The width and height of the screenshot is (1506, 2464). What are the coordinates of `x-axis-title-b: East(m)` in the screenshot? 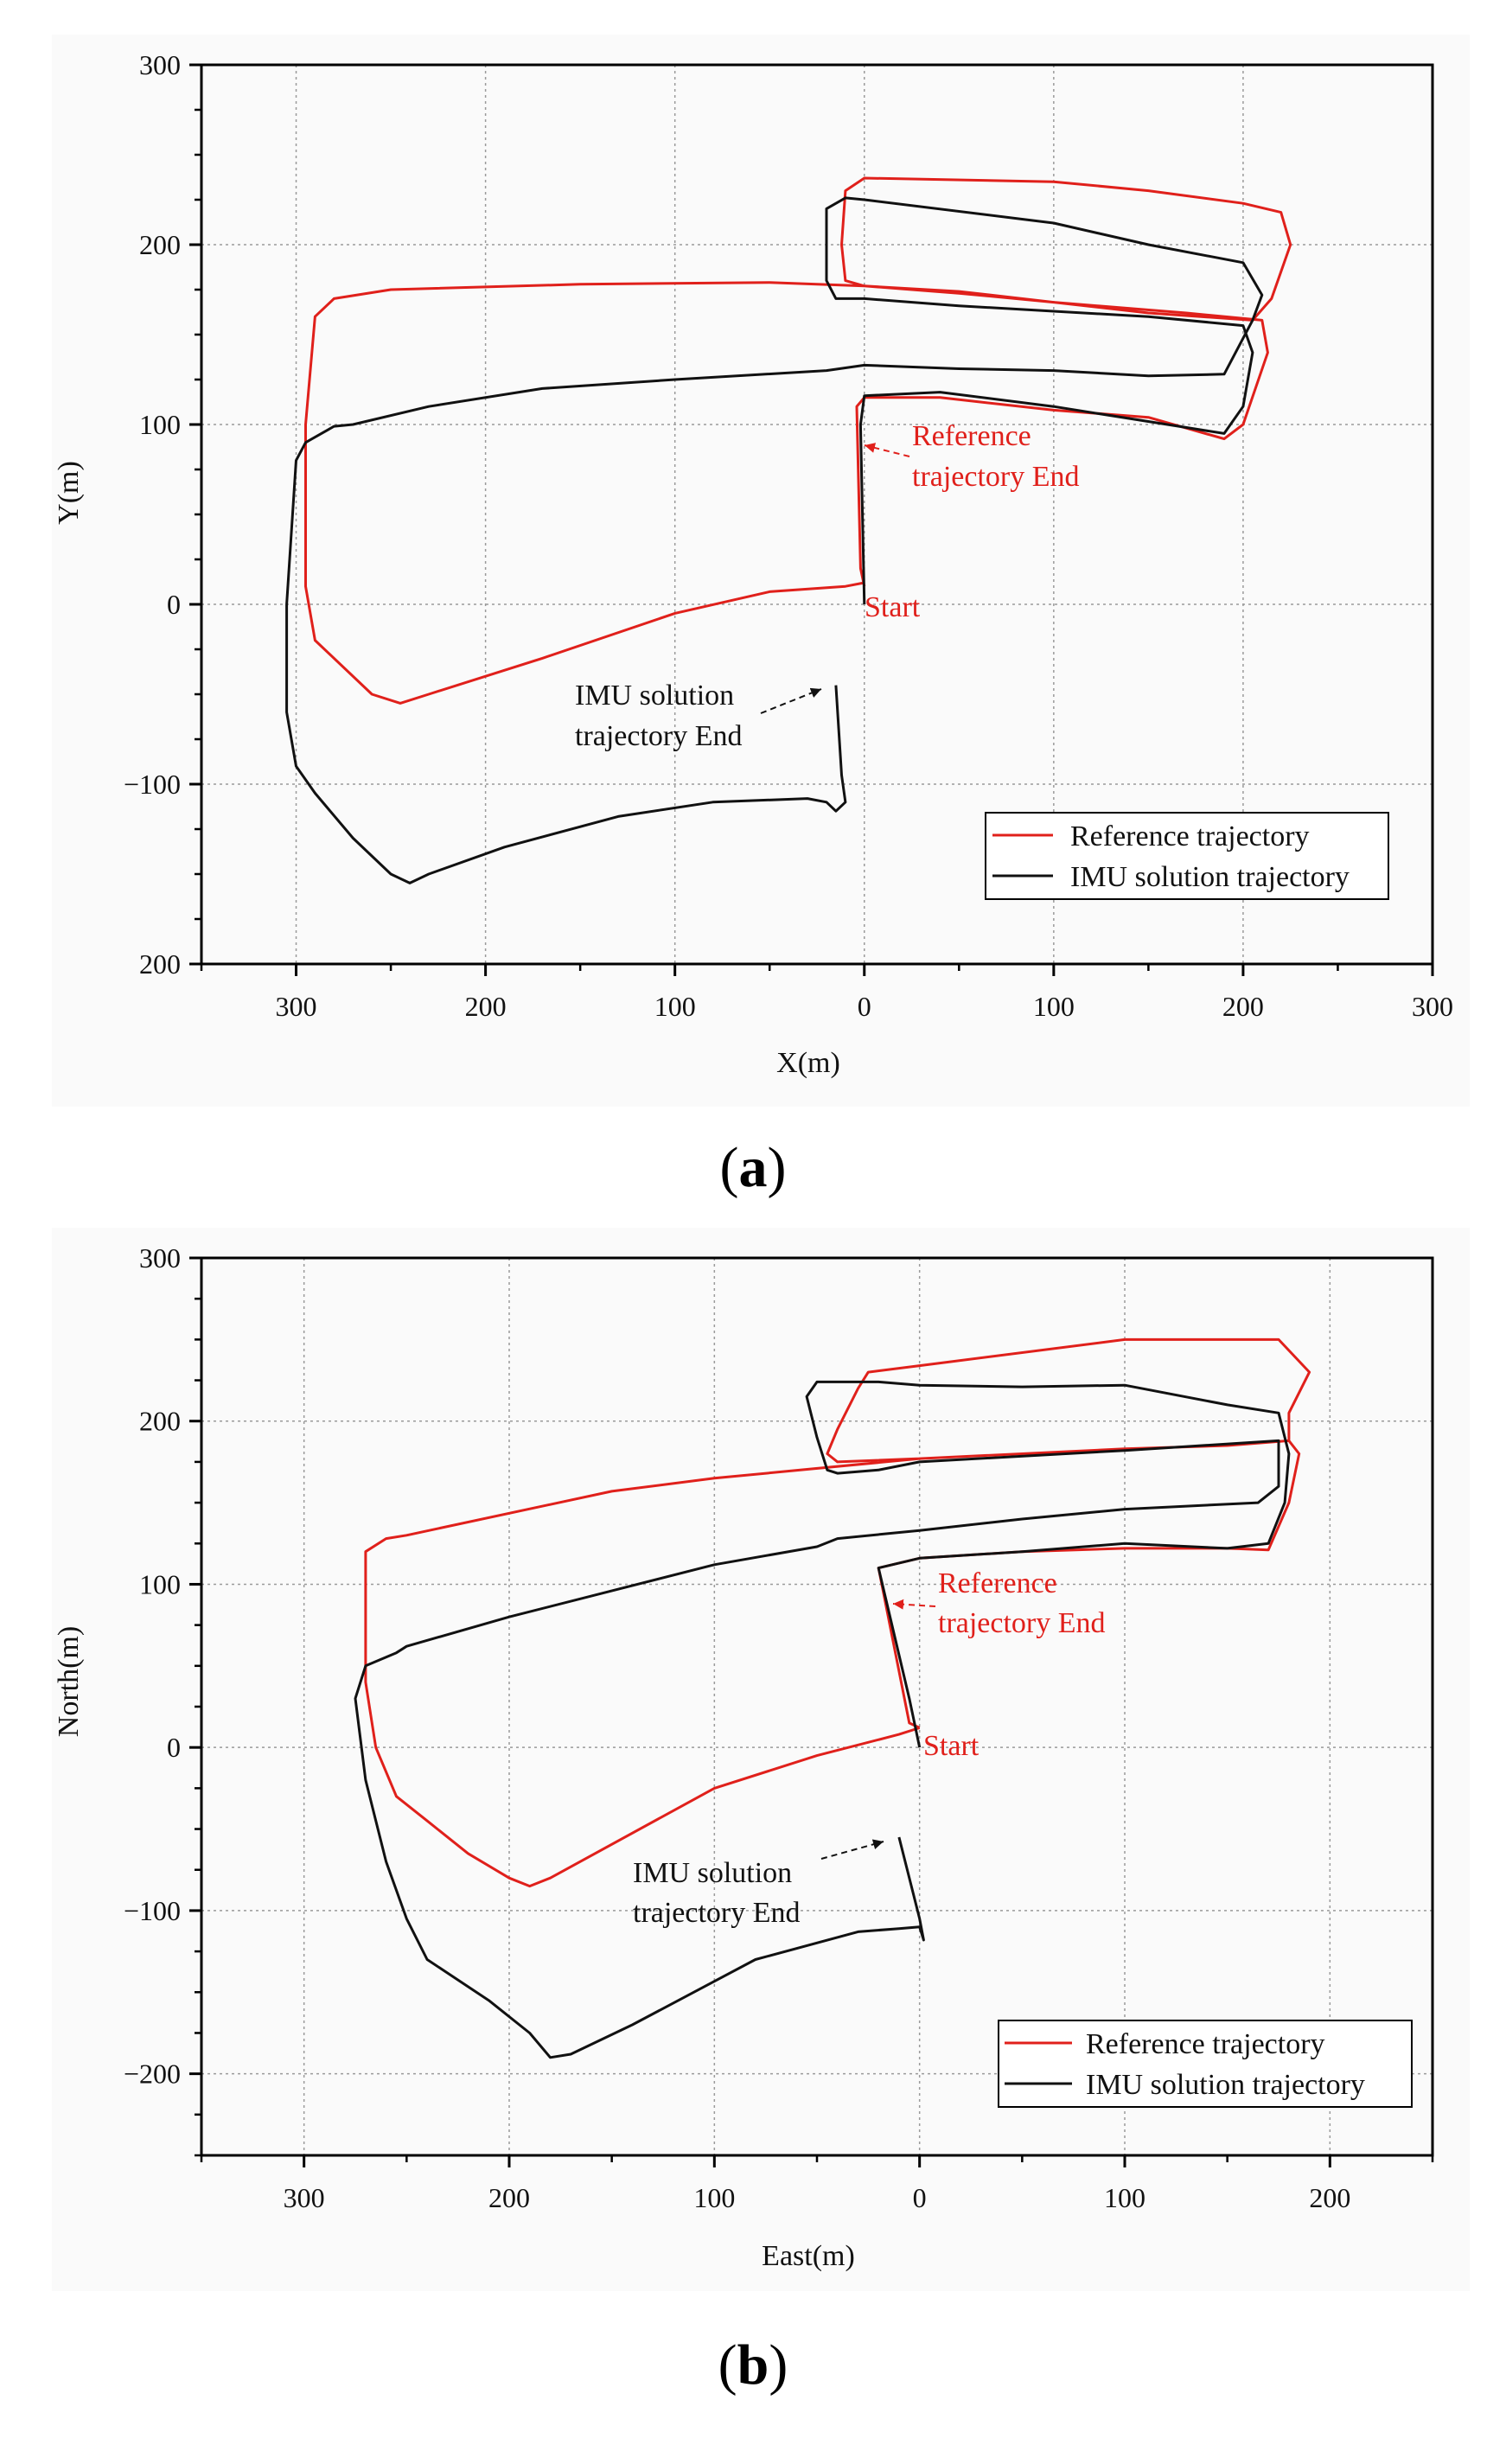 It's located at (808, 2256).